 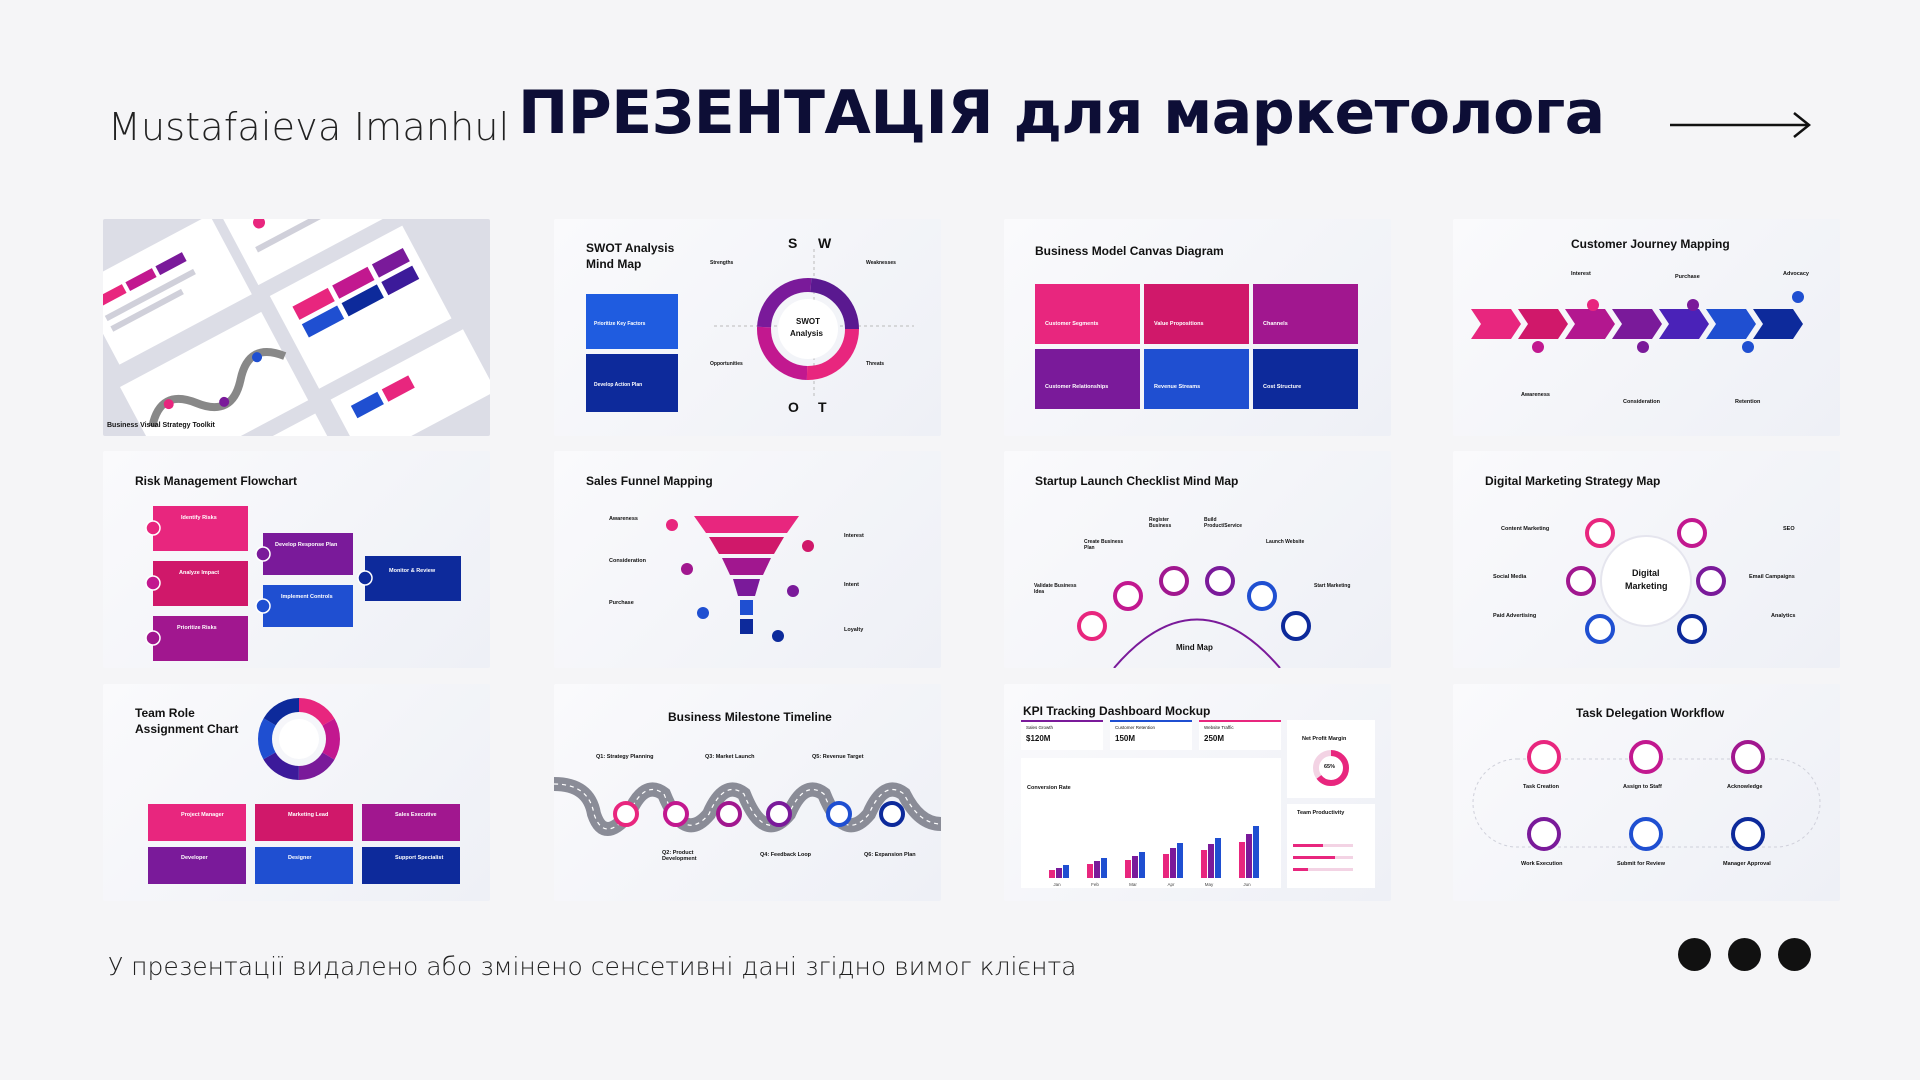 What do you see at coordinates (202, 815) in the screenshot?
I see `team-role: Project Manager` at bounding box center [202, 815].